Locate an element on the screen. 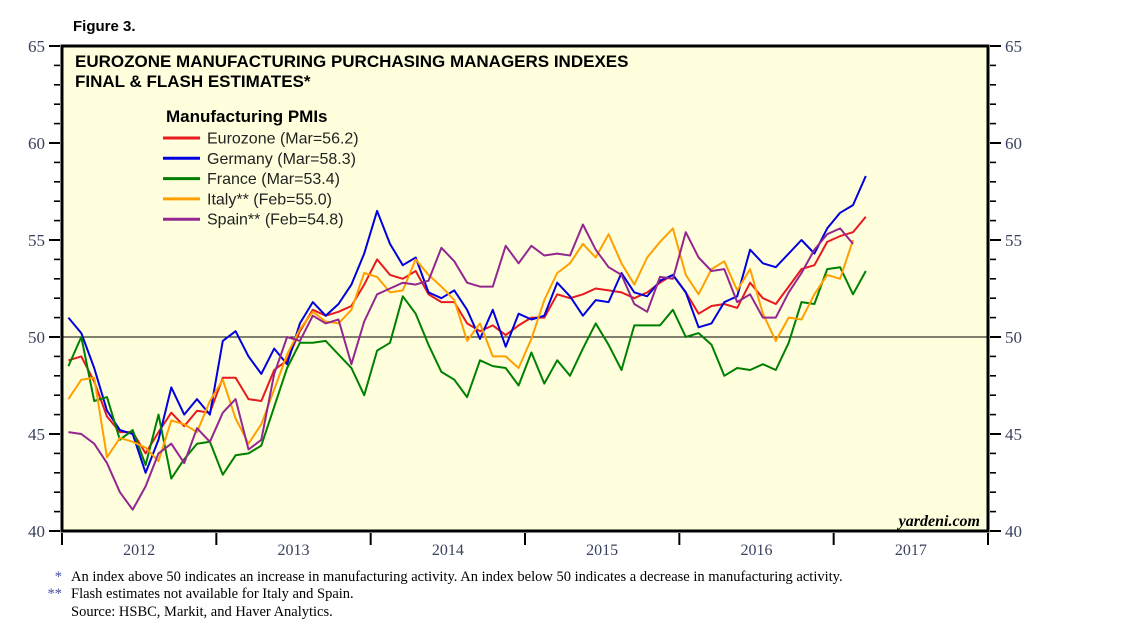 Image resolution: width=1138 pixels, height=636 pixels. x-axis-year-label: 2012 is located at coordinates (139, 550).